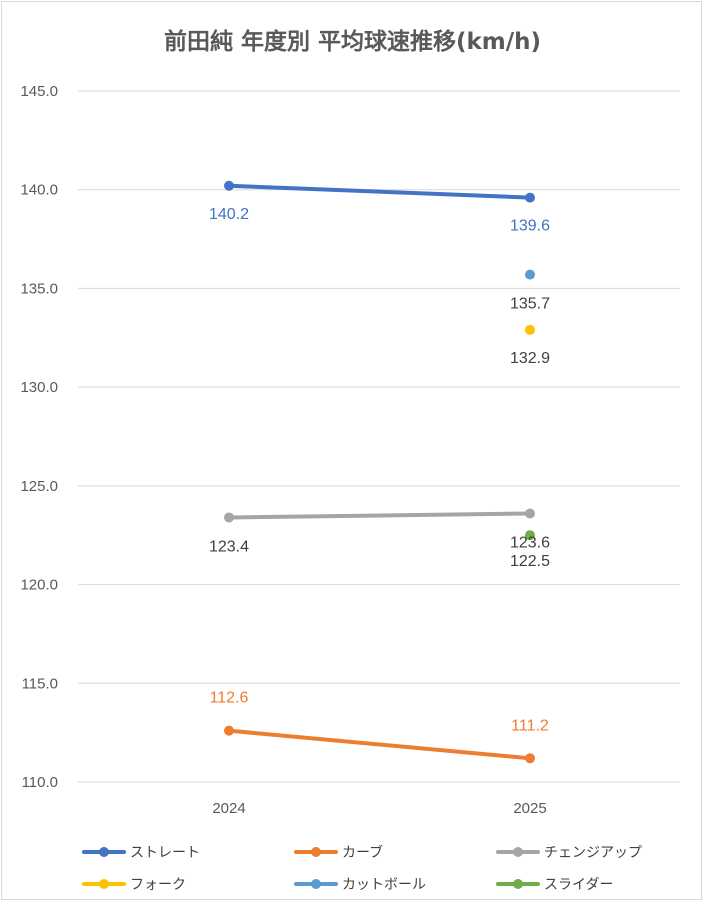 The image size is (705, 903). I want to click on data-label: 123.4, so click(229, 546).